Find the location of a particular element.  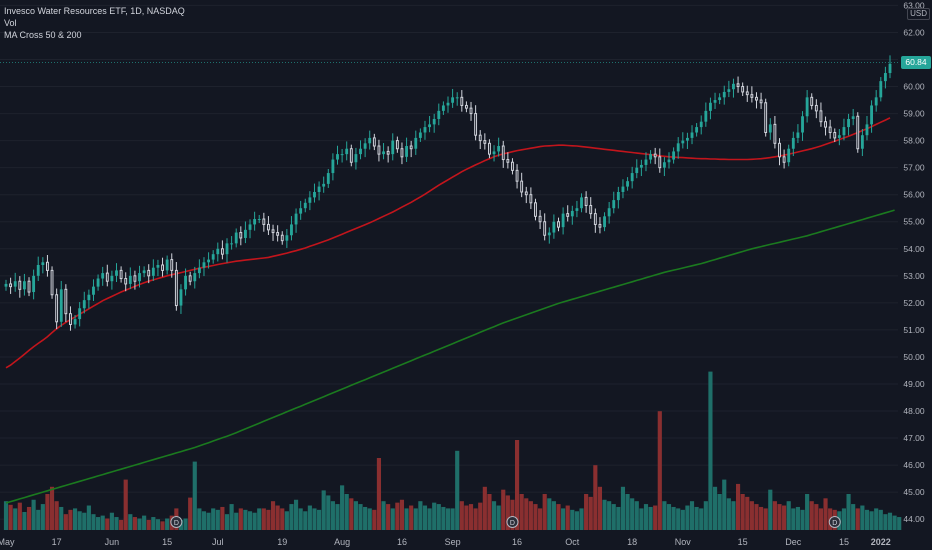

x-tick-label: 19 is located at coordinates (282, 542).